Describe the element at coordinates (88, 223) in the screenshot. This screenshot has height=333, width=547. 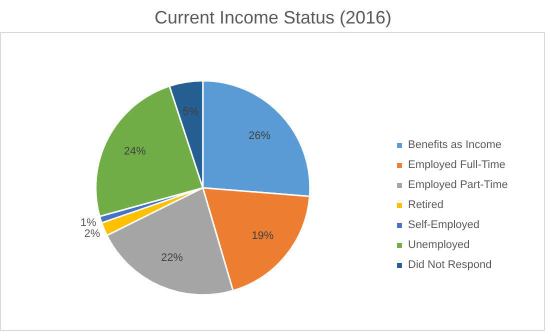
I see `data-label: 1%` at that location.